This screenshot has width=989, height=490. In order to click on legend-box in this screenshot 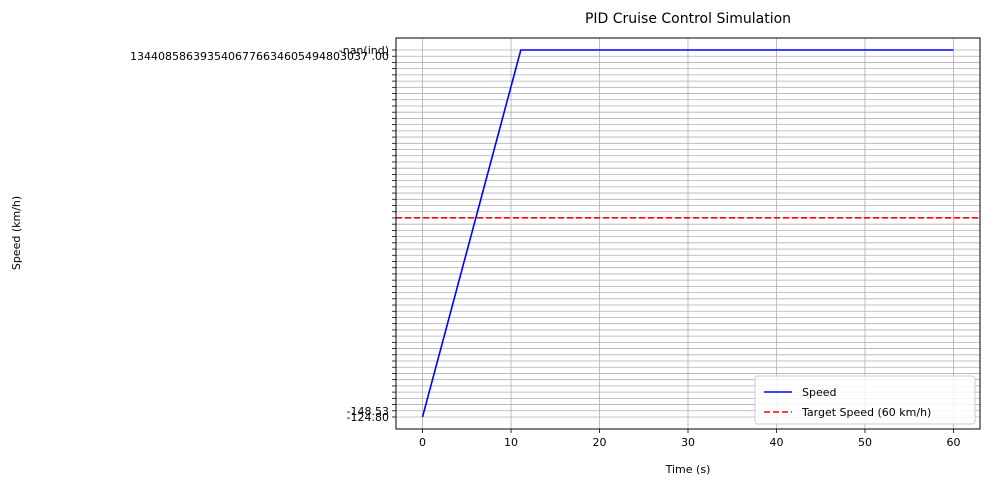, I will do `click(865, 400)`.